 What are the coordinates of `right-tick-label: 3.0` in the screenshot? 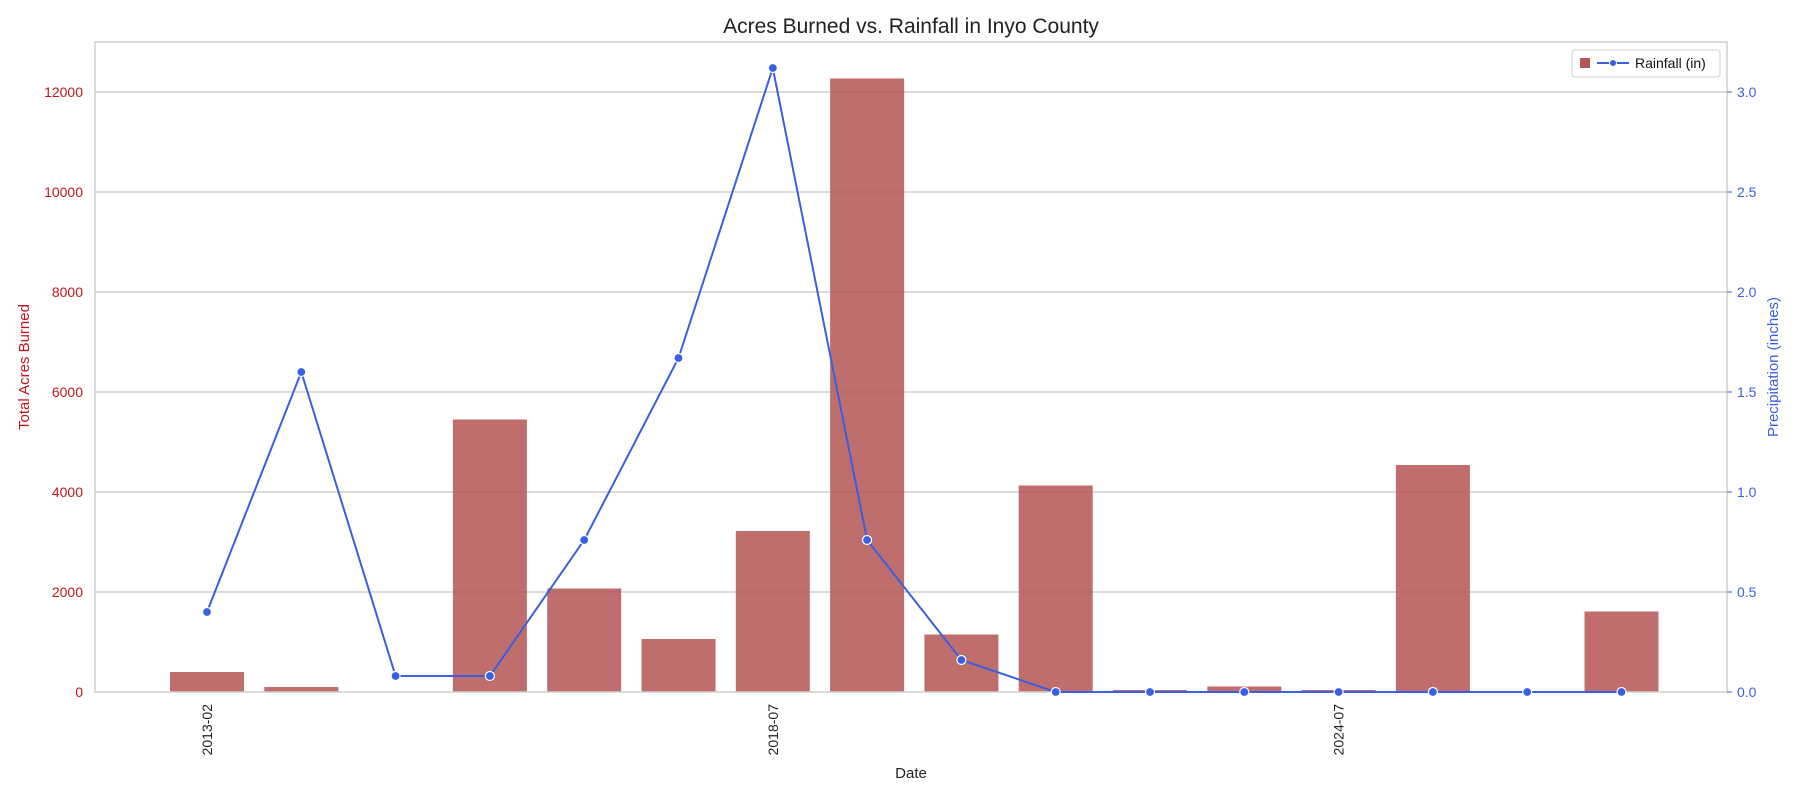 It's located at (1747, 92).